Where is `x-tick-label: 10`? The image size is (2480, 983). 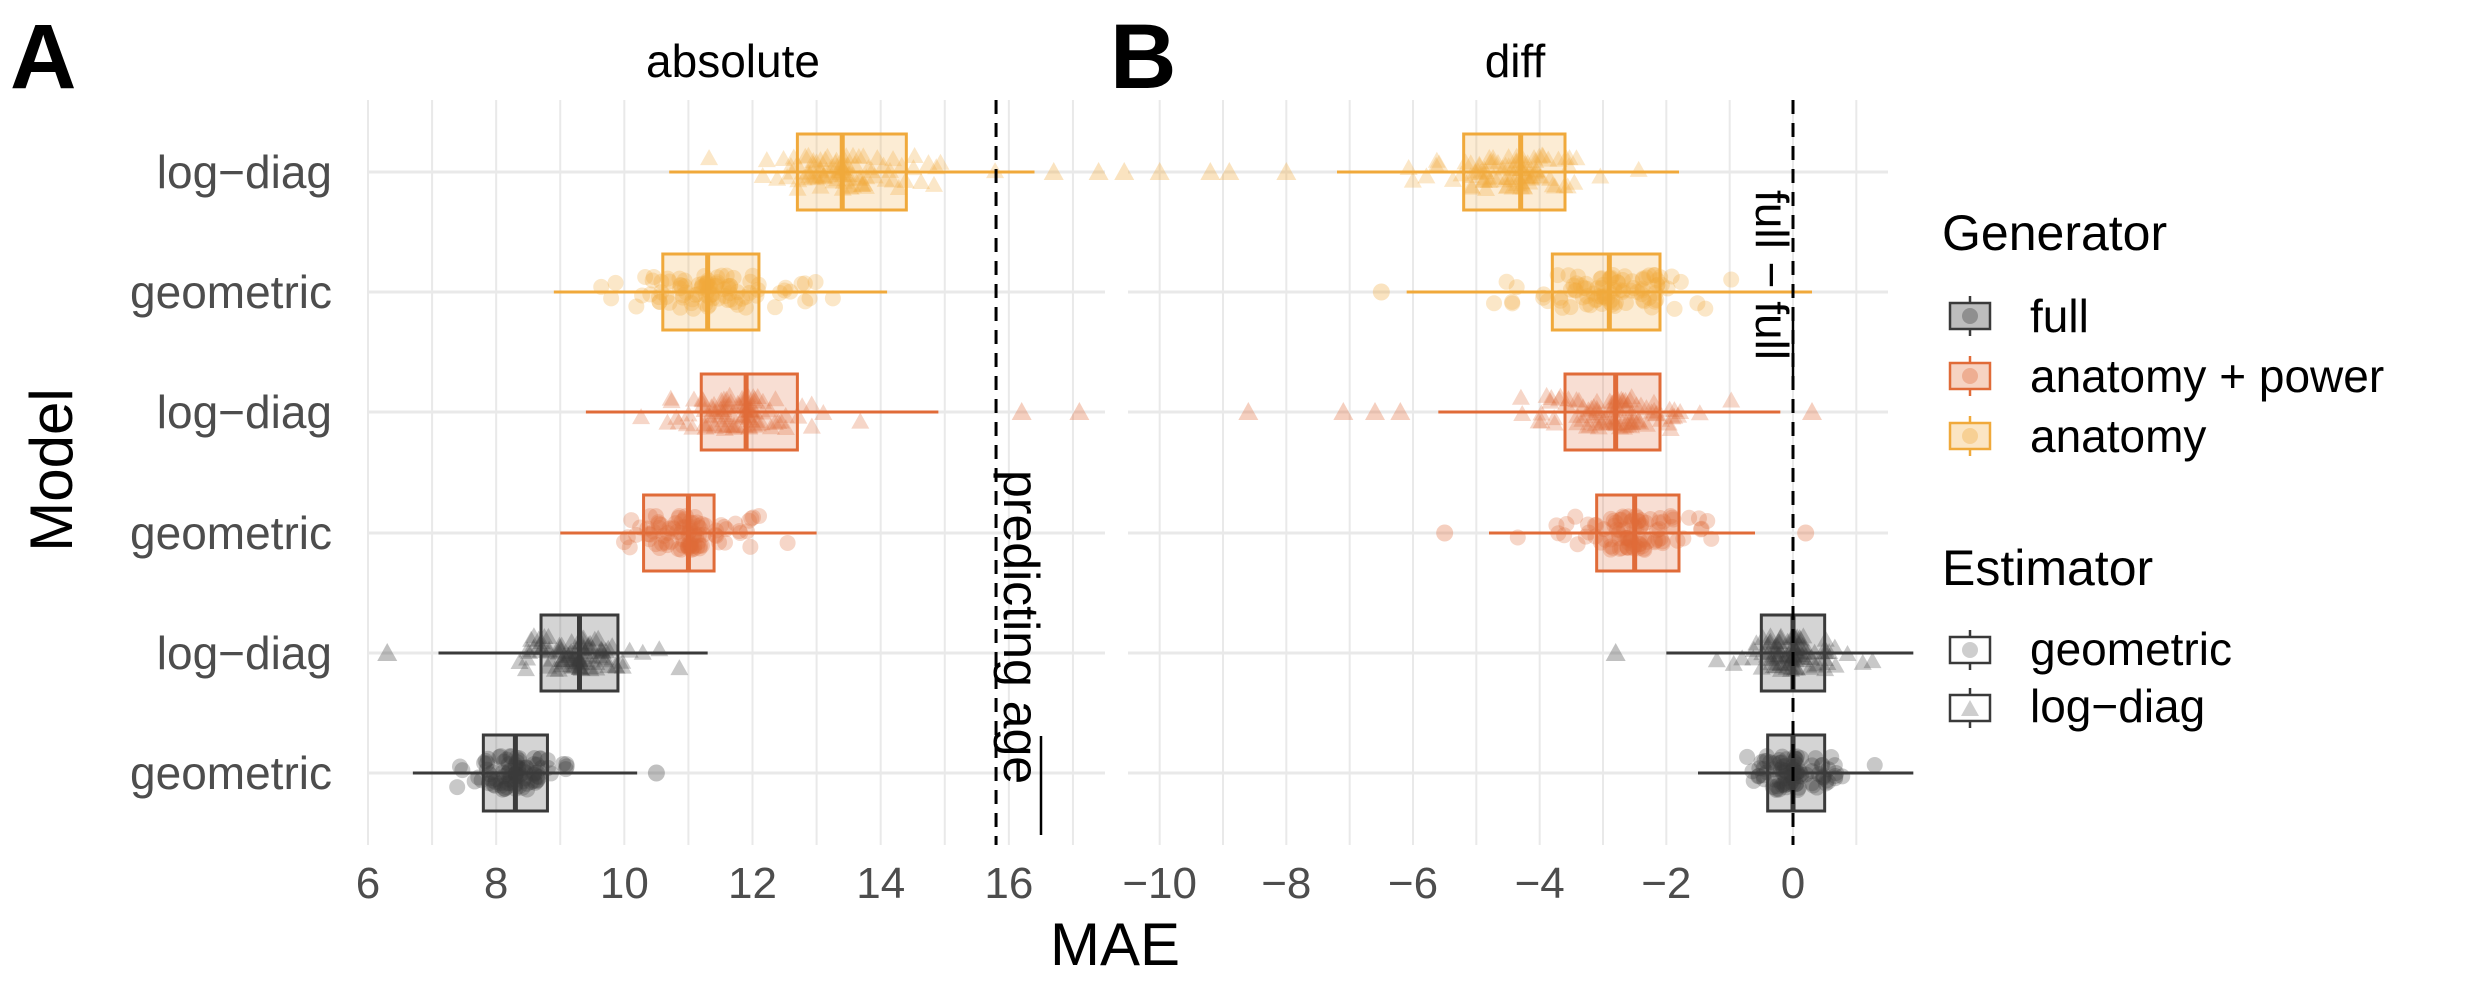 x-tick-label: 10 is located at coordinates (624, 883).